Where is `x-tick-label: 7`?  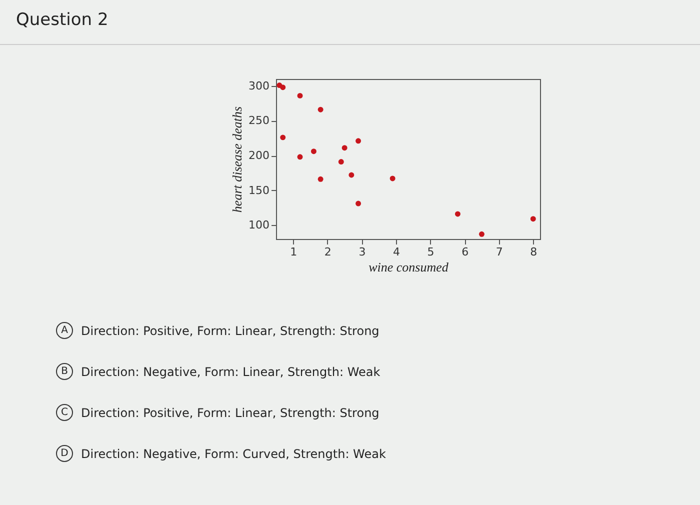 x-tick-label: 7 is located at coordinates (499, 252).